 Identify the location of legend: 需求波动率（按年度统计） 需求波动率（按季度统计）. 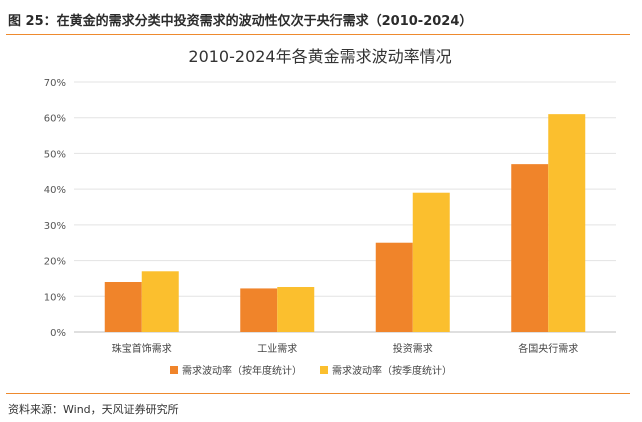
(311, 370).